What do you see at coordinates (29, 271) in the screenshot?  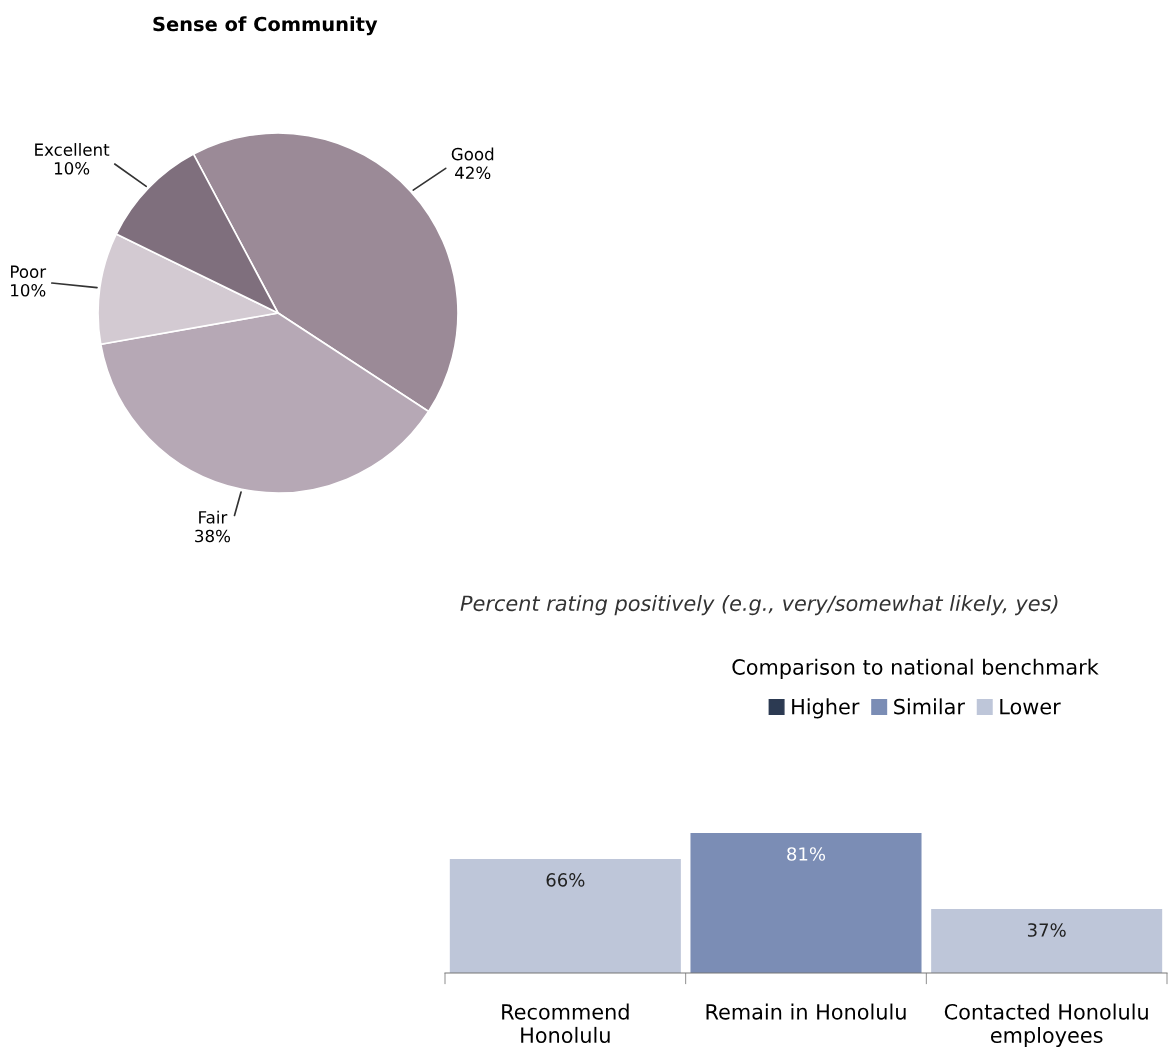 I see `slice-label: Poor` at bounding box center [29, 271].